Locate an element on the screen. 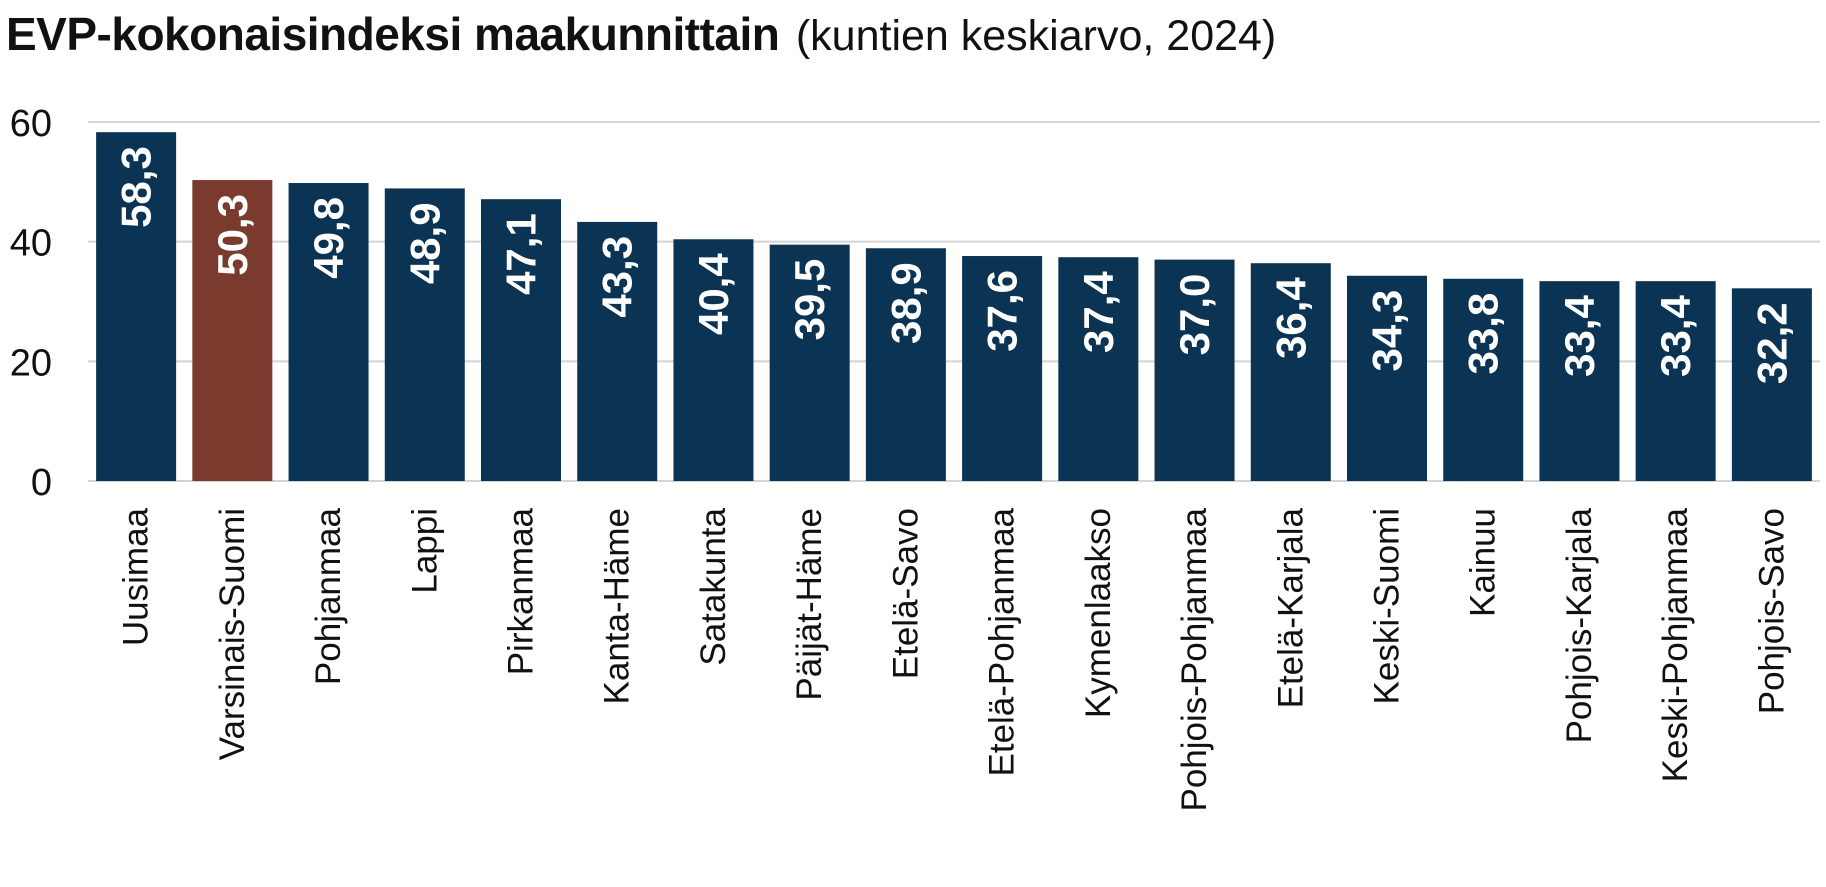 This screenshot has width=1826, height=887. x-category-label: Pirkanmaa is located at coordinates (521, 591).